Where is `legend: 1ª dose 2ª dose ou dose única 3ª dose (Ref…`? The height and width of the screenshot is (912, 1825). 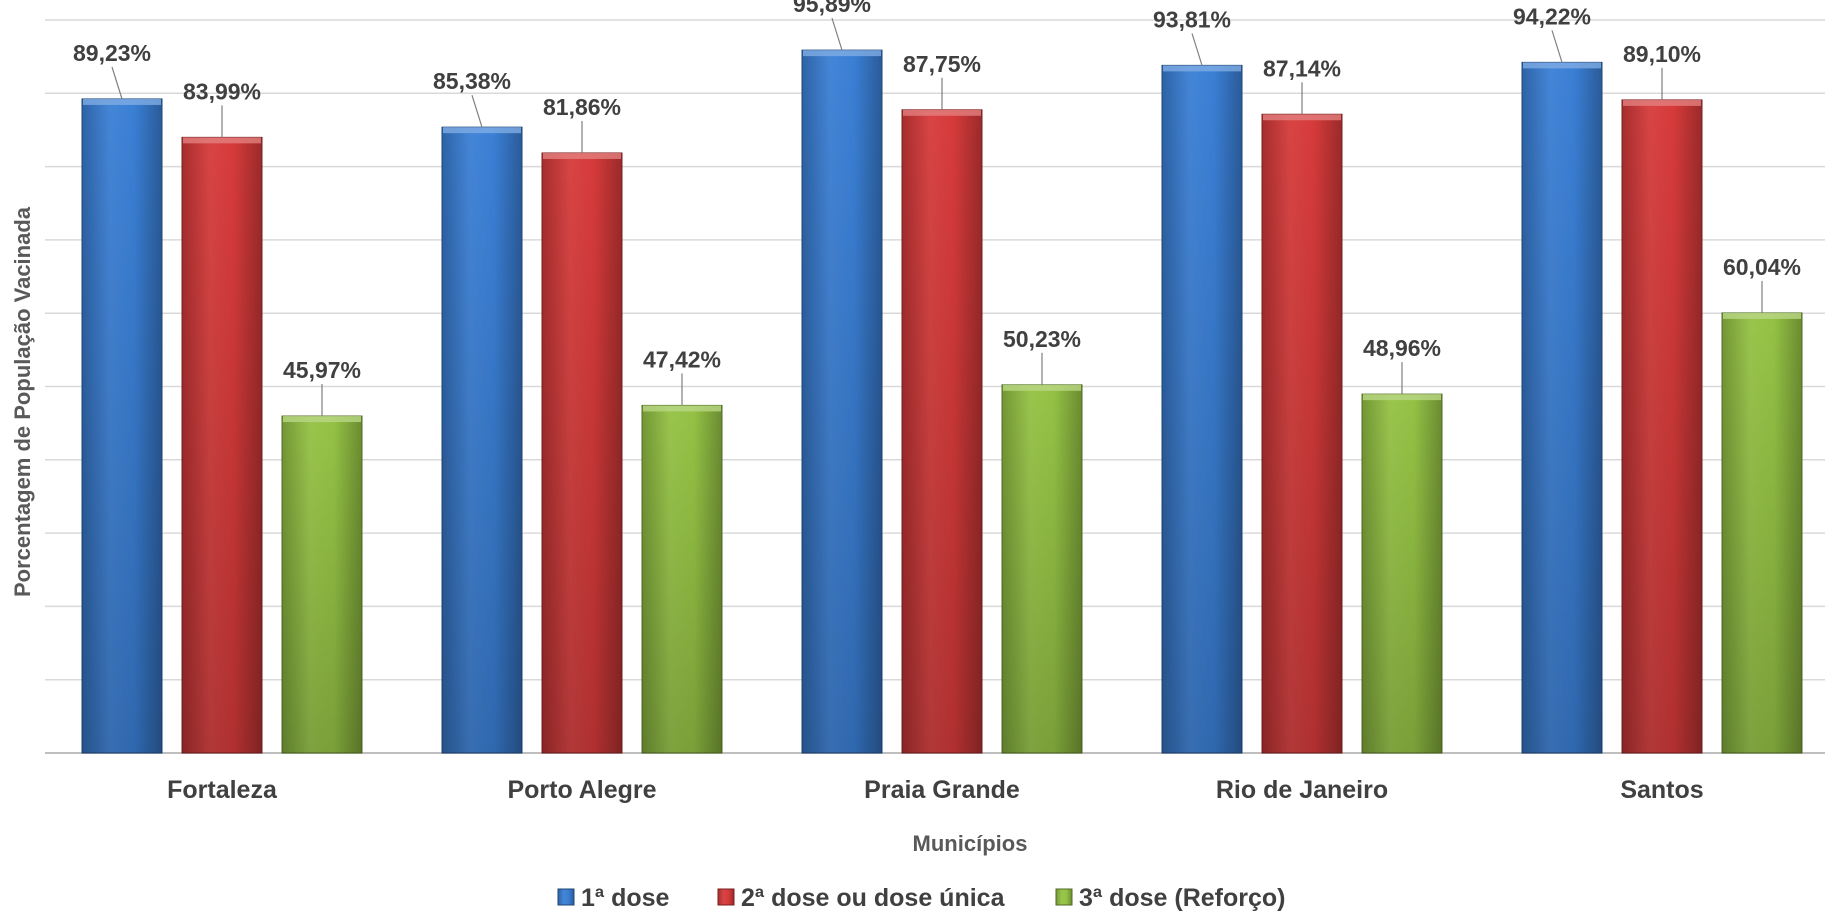
legend: 1ª dose 2ª dose ou dose única 3ª dose (Ref… is located at coordinates (921, 898).